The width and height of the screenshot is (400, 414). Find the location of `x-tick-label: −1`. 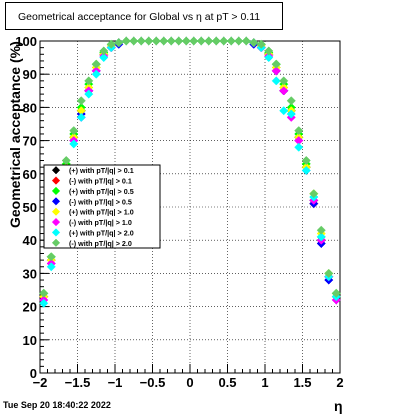

x-tick-label: −1 is located at coordinates (115, 382).